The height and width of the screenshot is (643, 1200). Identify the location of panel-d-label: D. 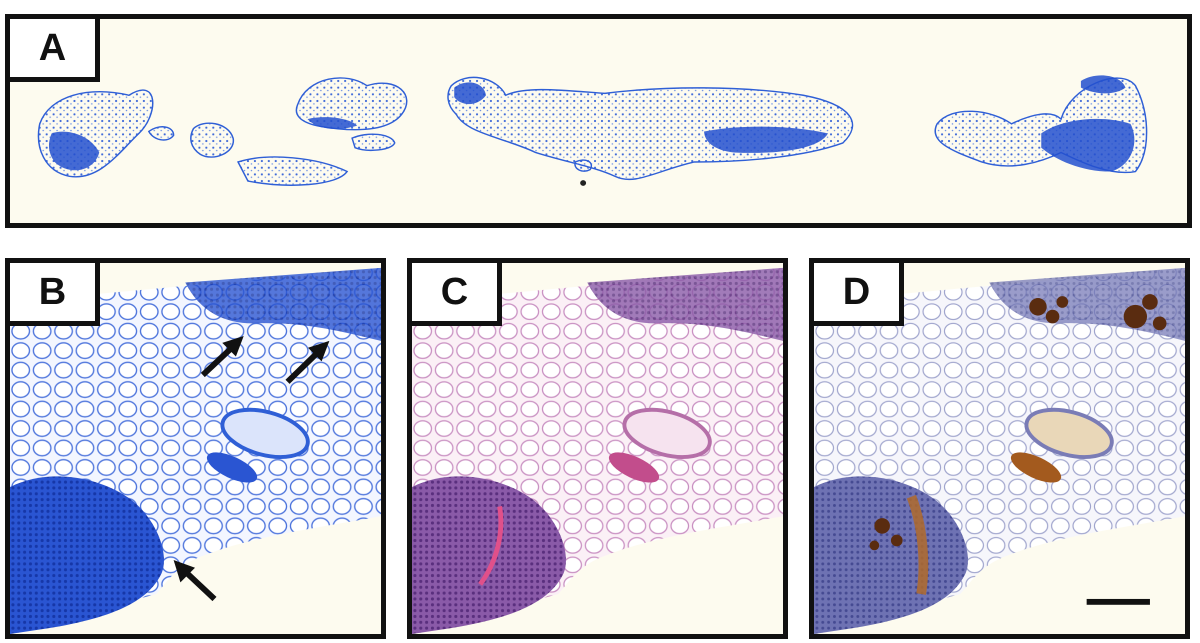
(859, 294).